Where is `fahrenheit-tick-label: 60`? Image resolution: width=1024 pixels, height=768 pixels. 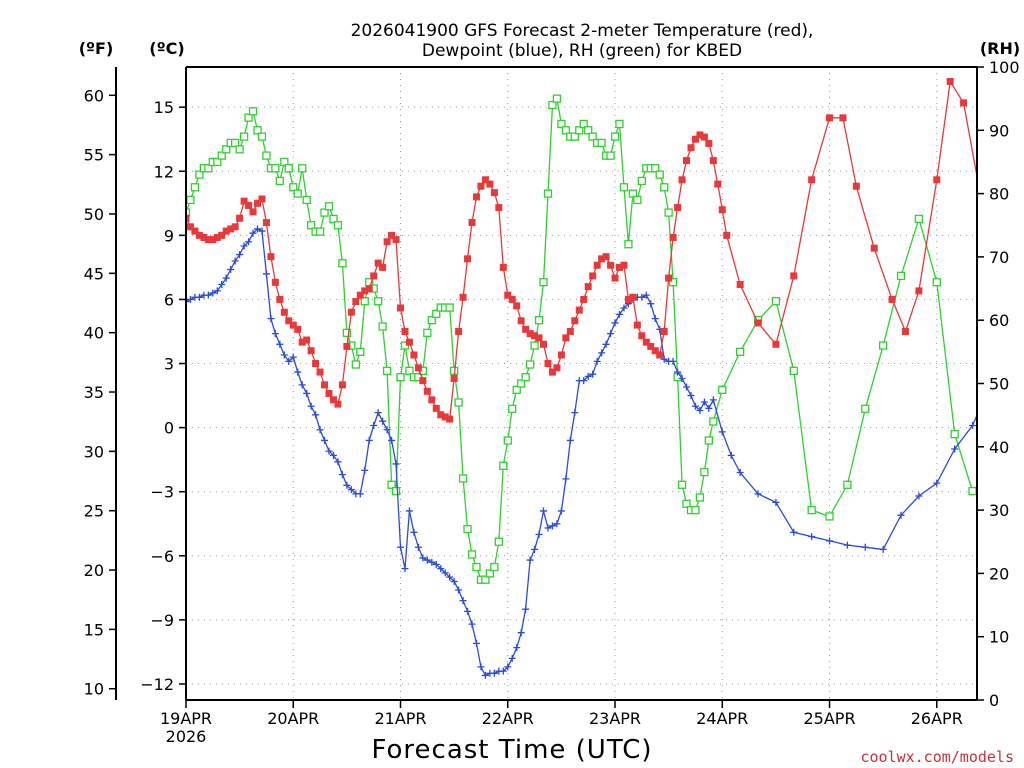
fahrenheit-tick-label: 60 is located at coordinates (94, 95).